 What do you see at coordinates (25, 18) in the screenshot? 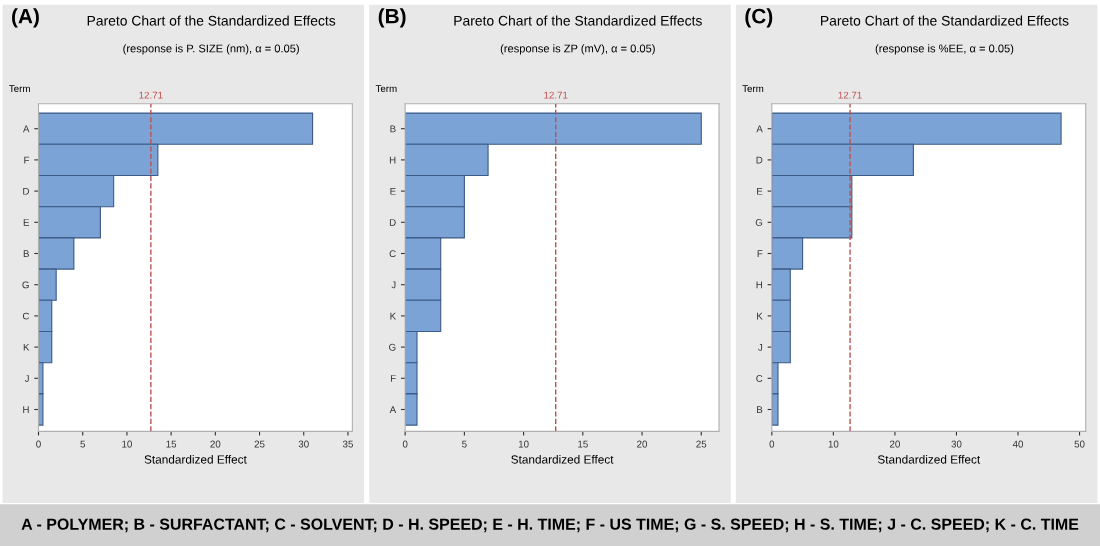
I see `text: (A)` at bounding box center [25, 18].